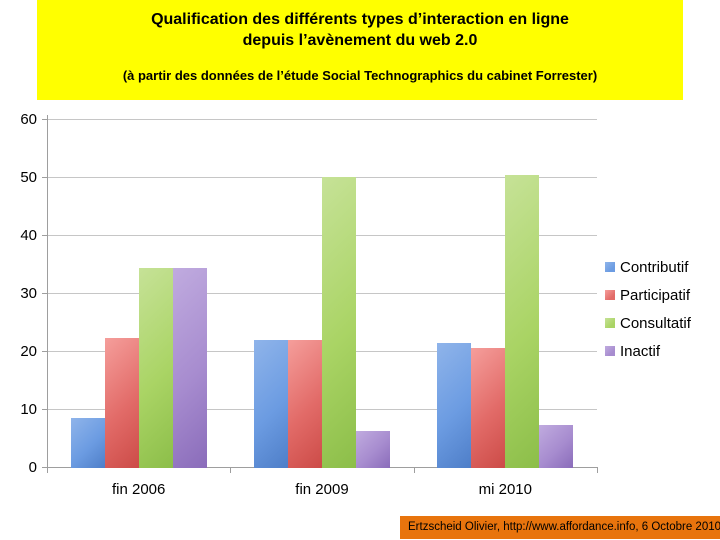  Describe the element at coordinates (189, 367) in the screenshot. I see `bar-inactif-fin-2006` at that location.